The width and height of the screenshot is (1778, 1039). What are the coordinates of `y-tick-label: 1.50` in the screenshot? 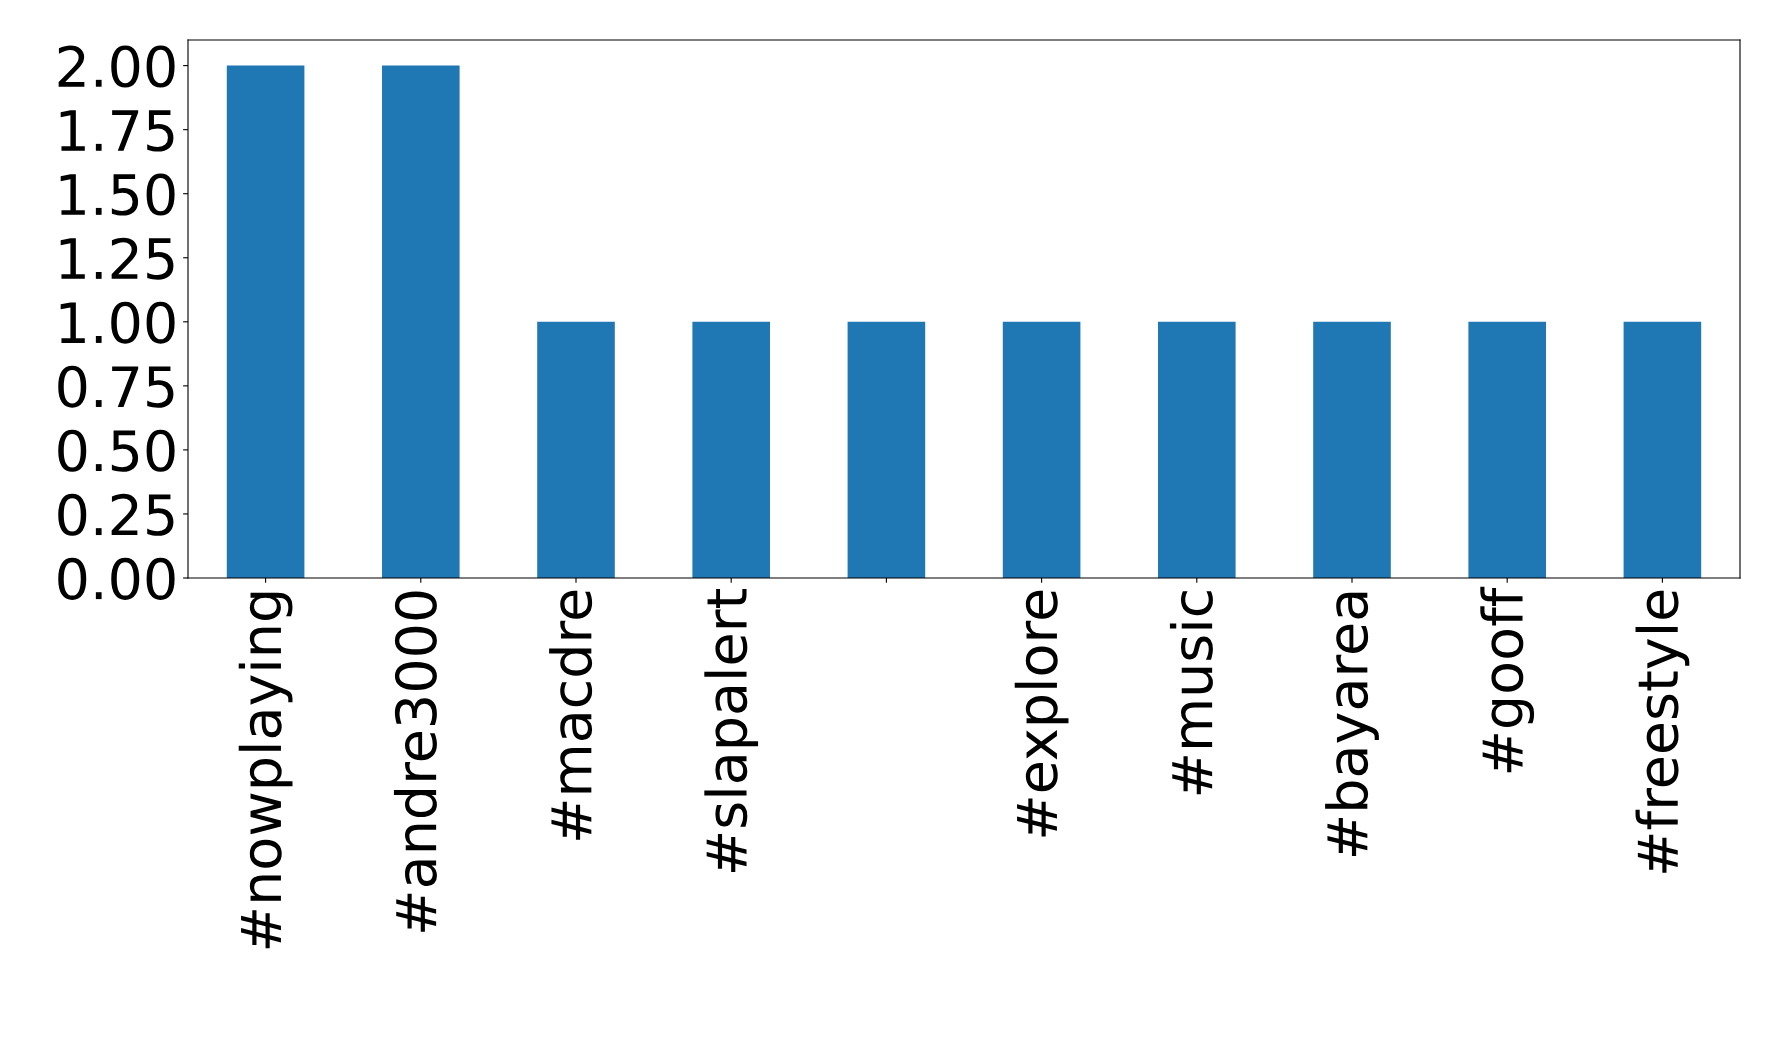 It's located at (117, 194).